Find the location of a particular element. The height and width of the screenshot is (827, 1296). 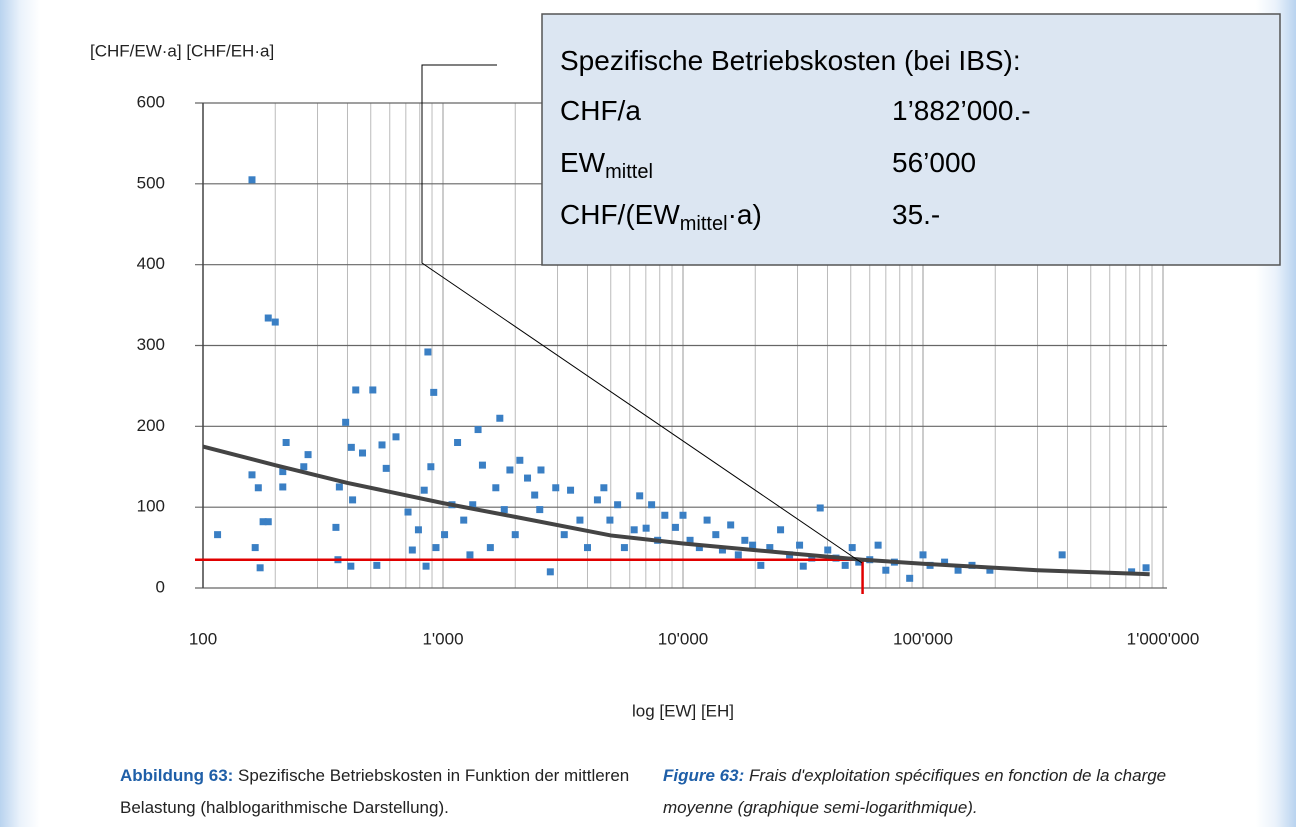

subscript: mittel is located at coordinates (704, 224).